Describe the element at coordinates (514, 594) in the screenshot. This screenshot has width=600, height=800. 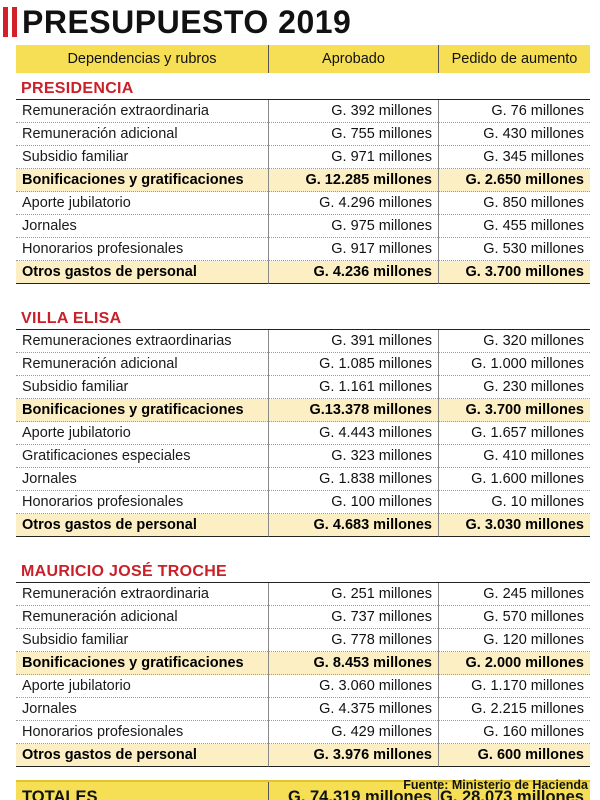
I see `row-pedido: G. 245 millones` at that location.